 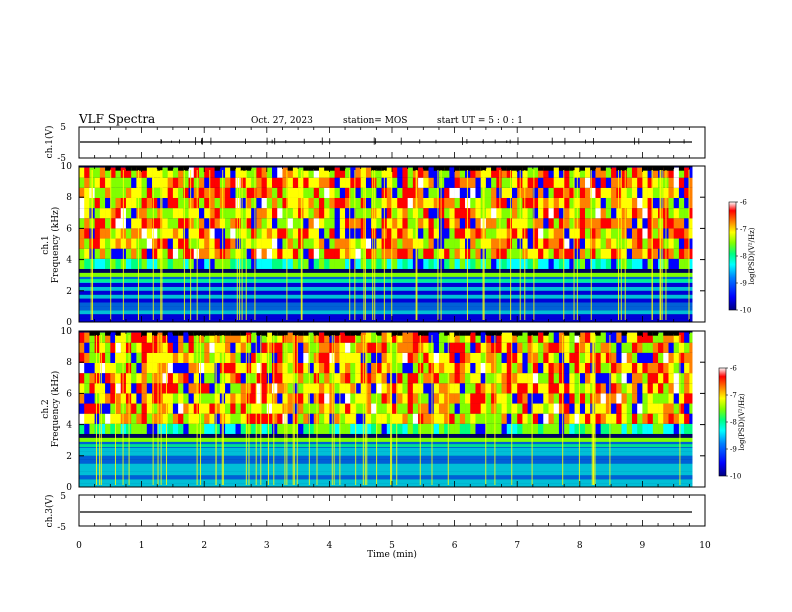 What do you see at coordinates (393, 546) in the screenshot?
I see `time-axis-tick-labels: 0 1 2 3 4 5 6 7 8 9 10` at bounding box center [393, 546].